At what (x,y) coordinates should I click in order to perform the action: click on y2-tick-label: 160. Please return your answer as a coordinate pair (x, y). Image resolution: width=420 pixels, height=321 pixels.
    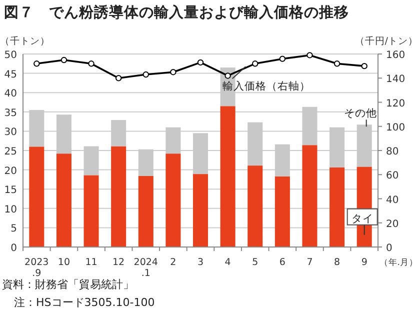
    Looking at the image, I should click on (396, 55).